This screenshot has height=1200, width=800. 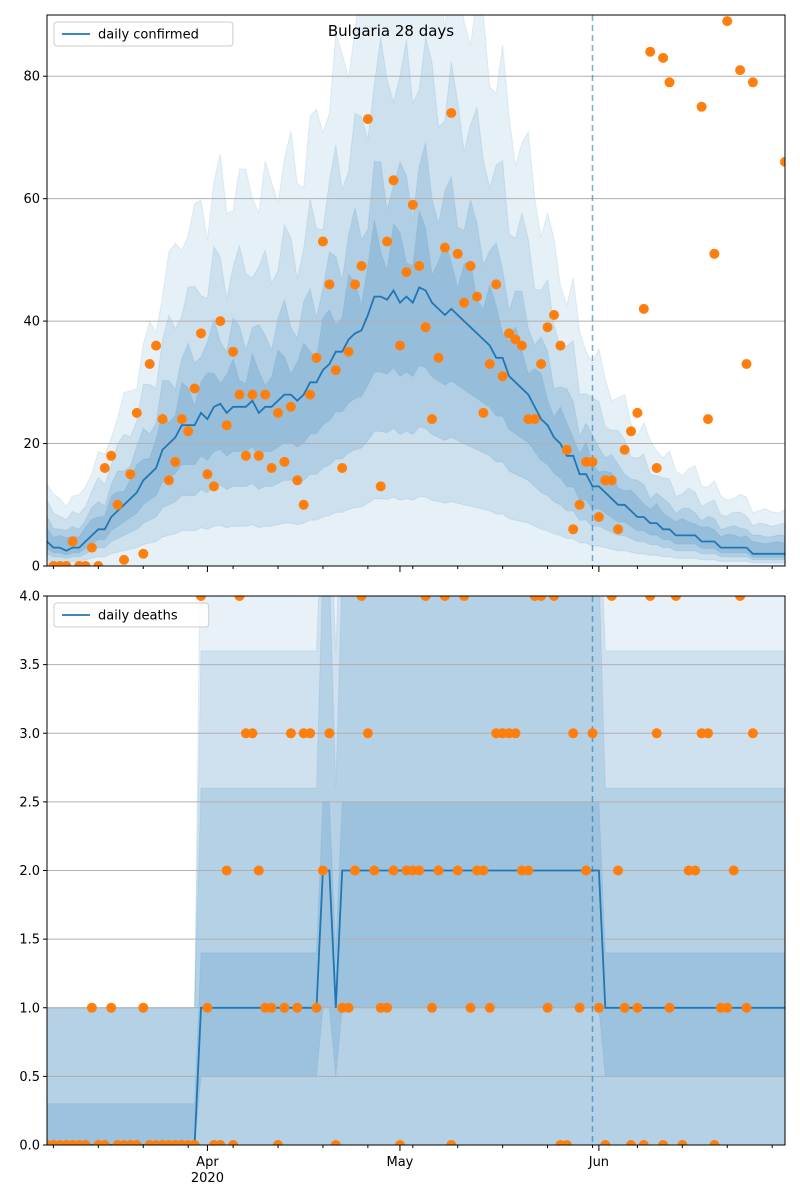 What do you see at coordinates (391, 31) in the screenshot?
I see `chart-title: Bulgaria 28 days` at bounding box center [391, 31].